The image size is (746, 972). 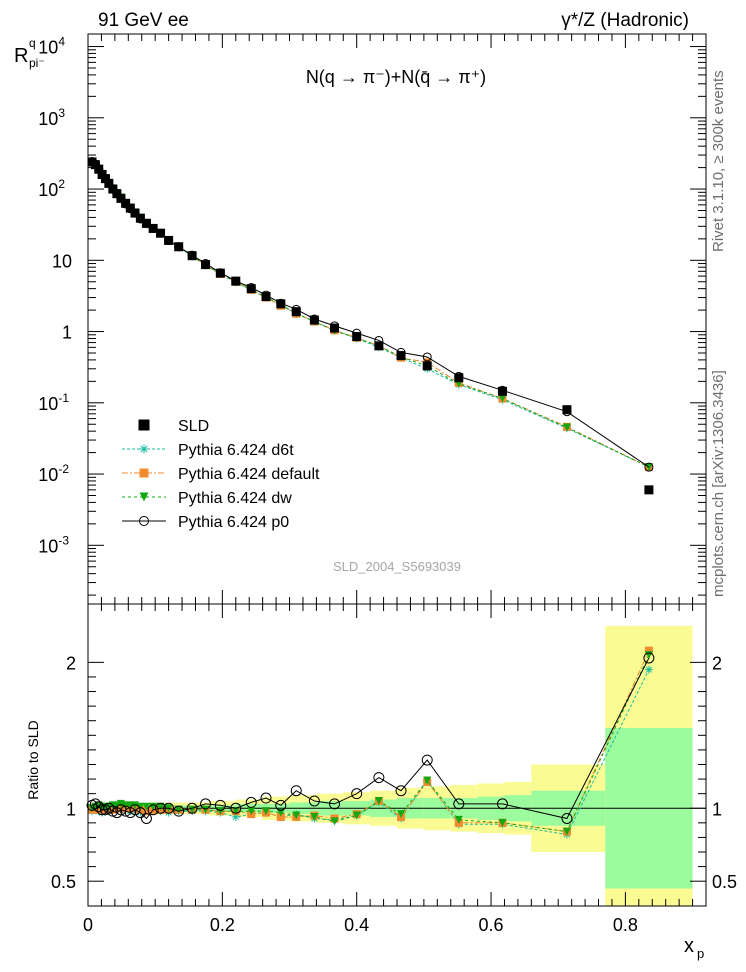 I want to click on legend-marker-pythia-6-424-dw, so click(x=144, y=497).